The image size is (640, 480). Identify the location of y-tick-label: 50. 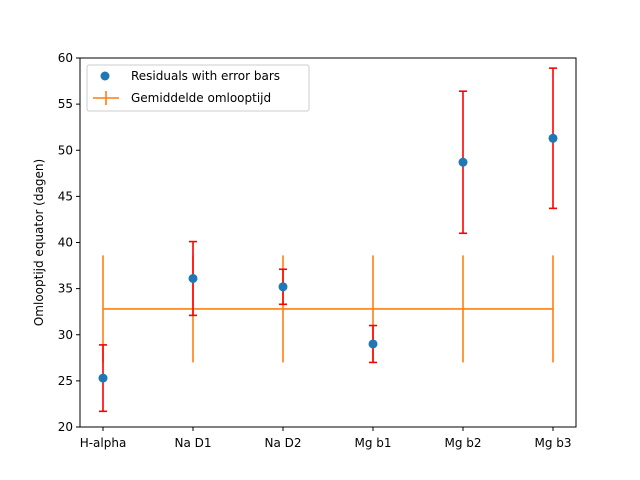
(65, 150).